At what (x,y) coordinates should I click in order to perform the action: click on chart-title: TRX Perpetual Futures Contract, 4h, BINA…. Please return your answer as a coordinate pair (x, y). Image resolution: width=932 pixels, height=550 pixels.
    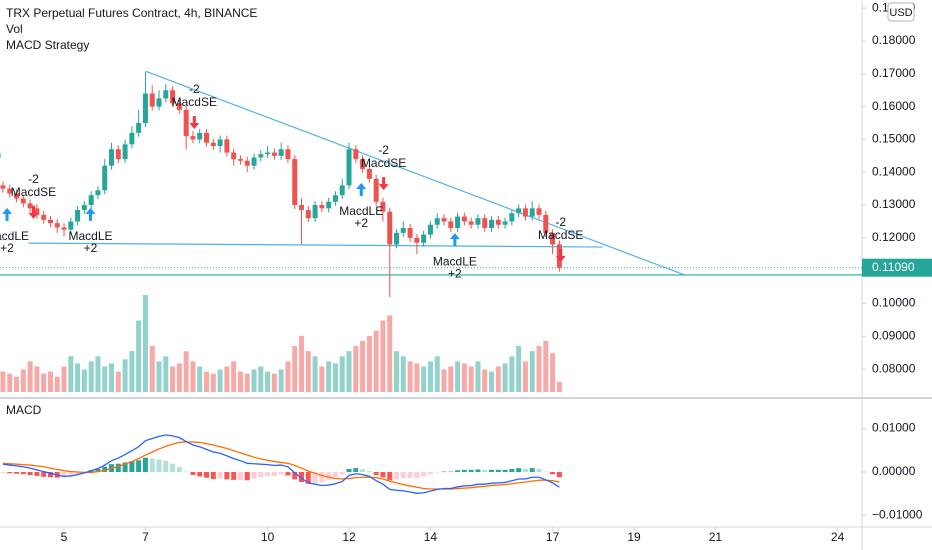
    Looking at the image, I should click on (131, 13).